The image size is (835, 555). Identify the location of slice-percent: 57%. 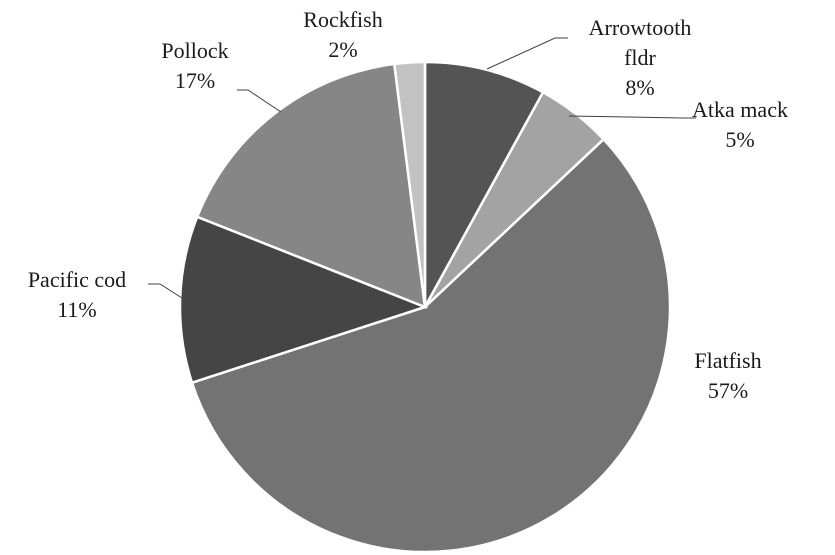
(728, 390).